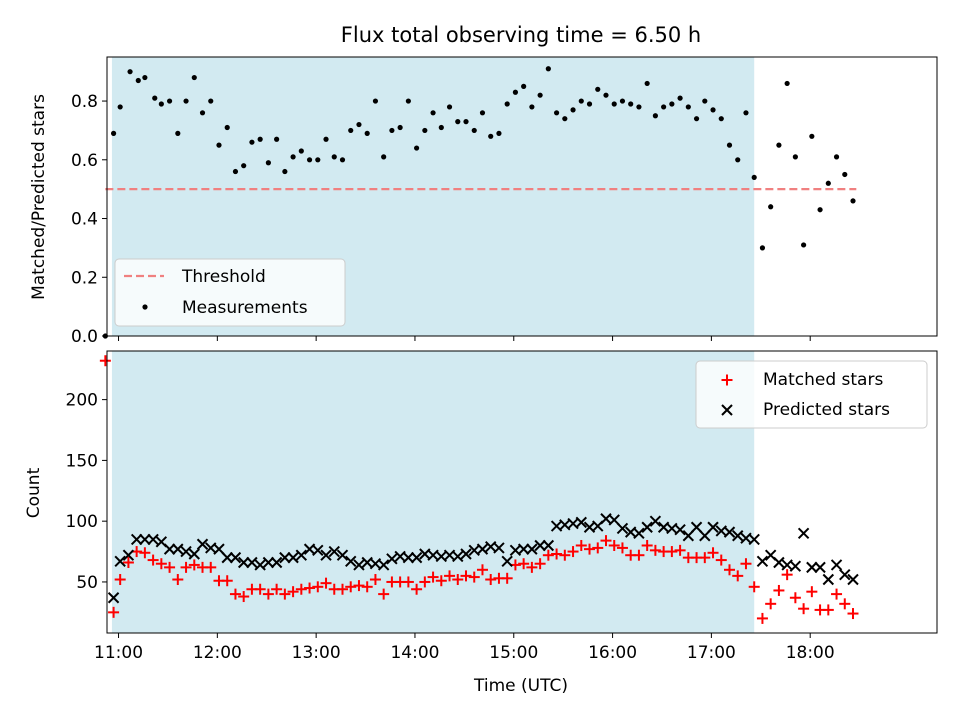  I want to click on legend-predicted-label: Predicted stars, so click(826, 410).